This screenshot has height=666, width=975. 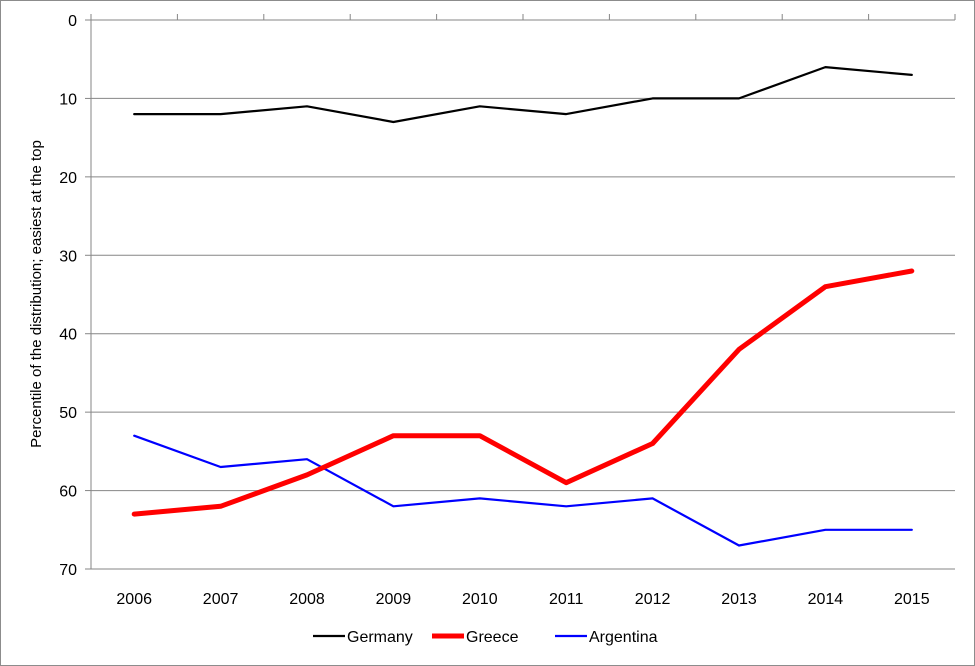 I want to click on x-tick-label: 2013, so click(x=739, y=599).